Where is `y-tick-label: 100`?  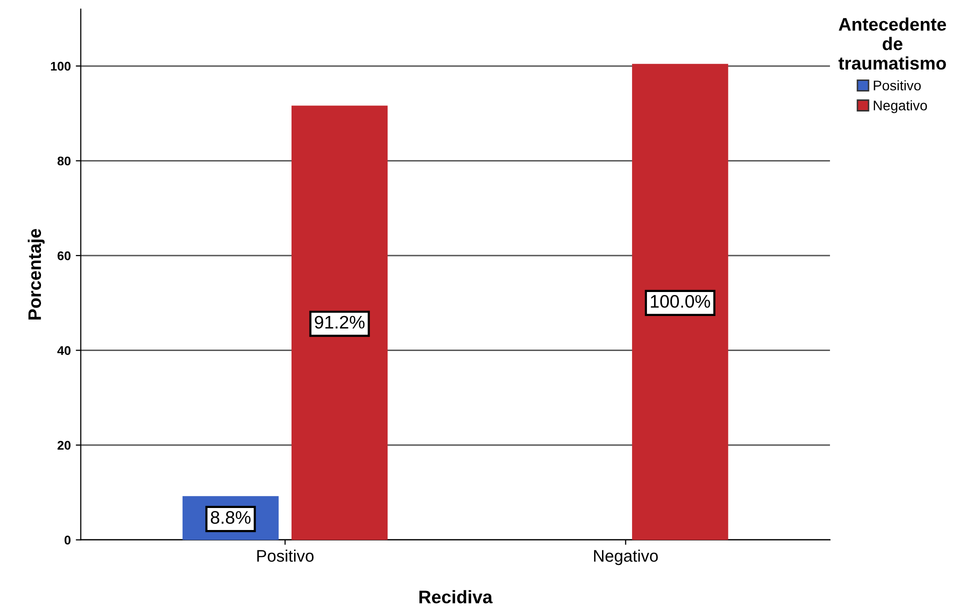
y-tick-label: 100 is located at coordinates (60, 66).